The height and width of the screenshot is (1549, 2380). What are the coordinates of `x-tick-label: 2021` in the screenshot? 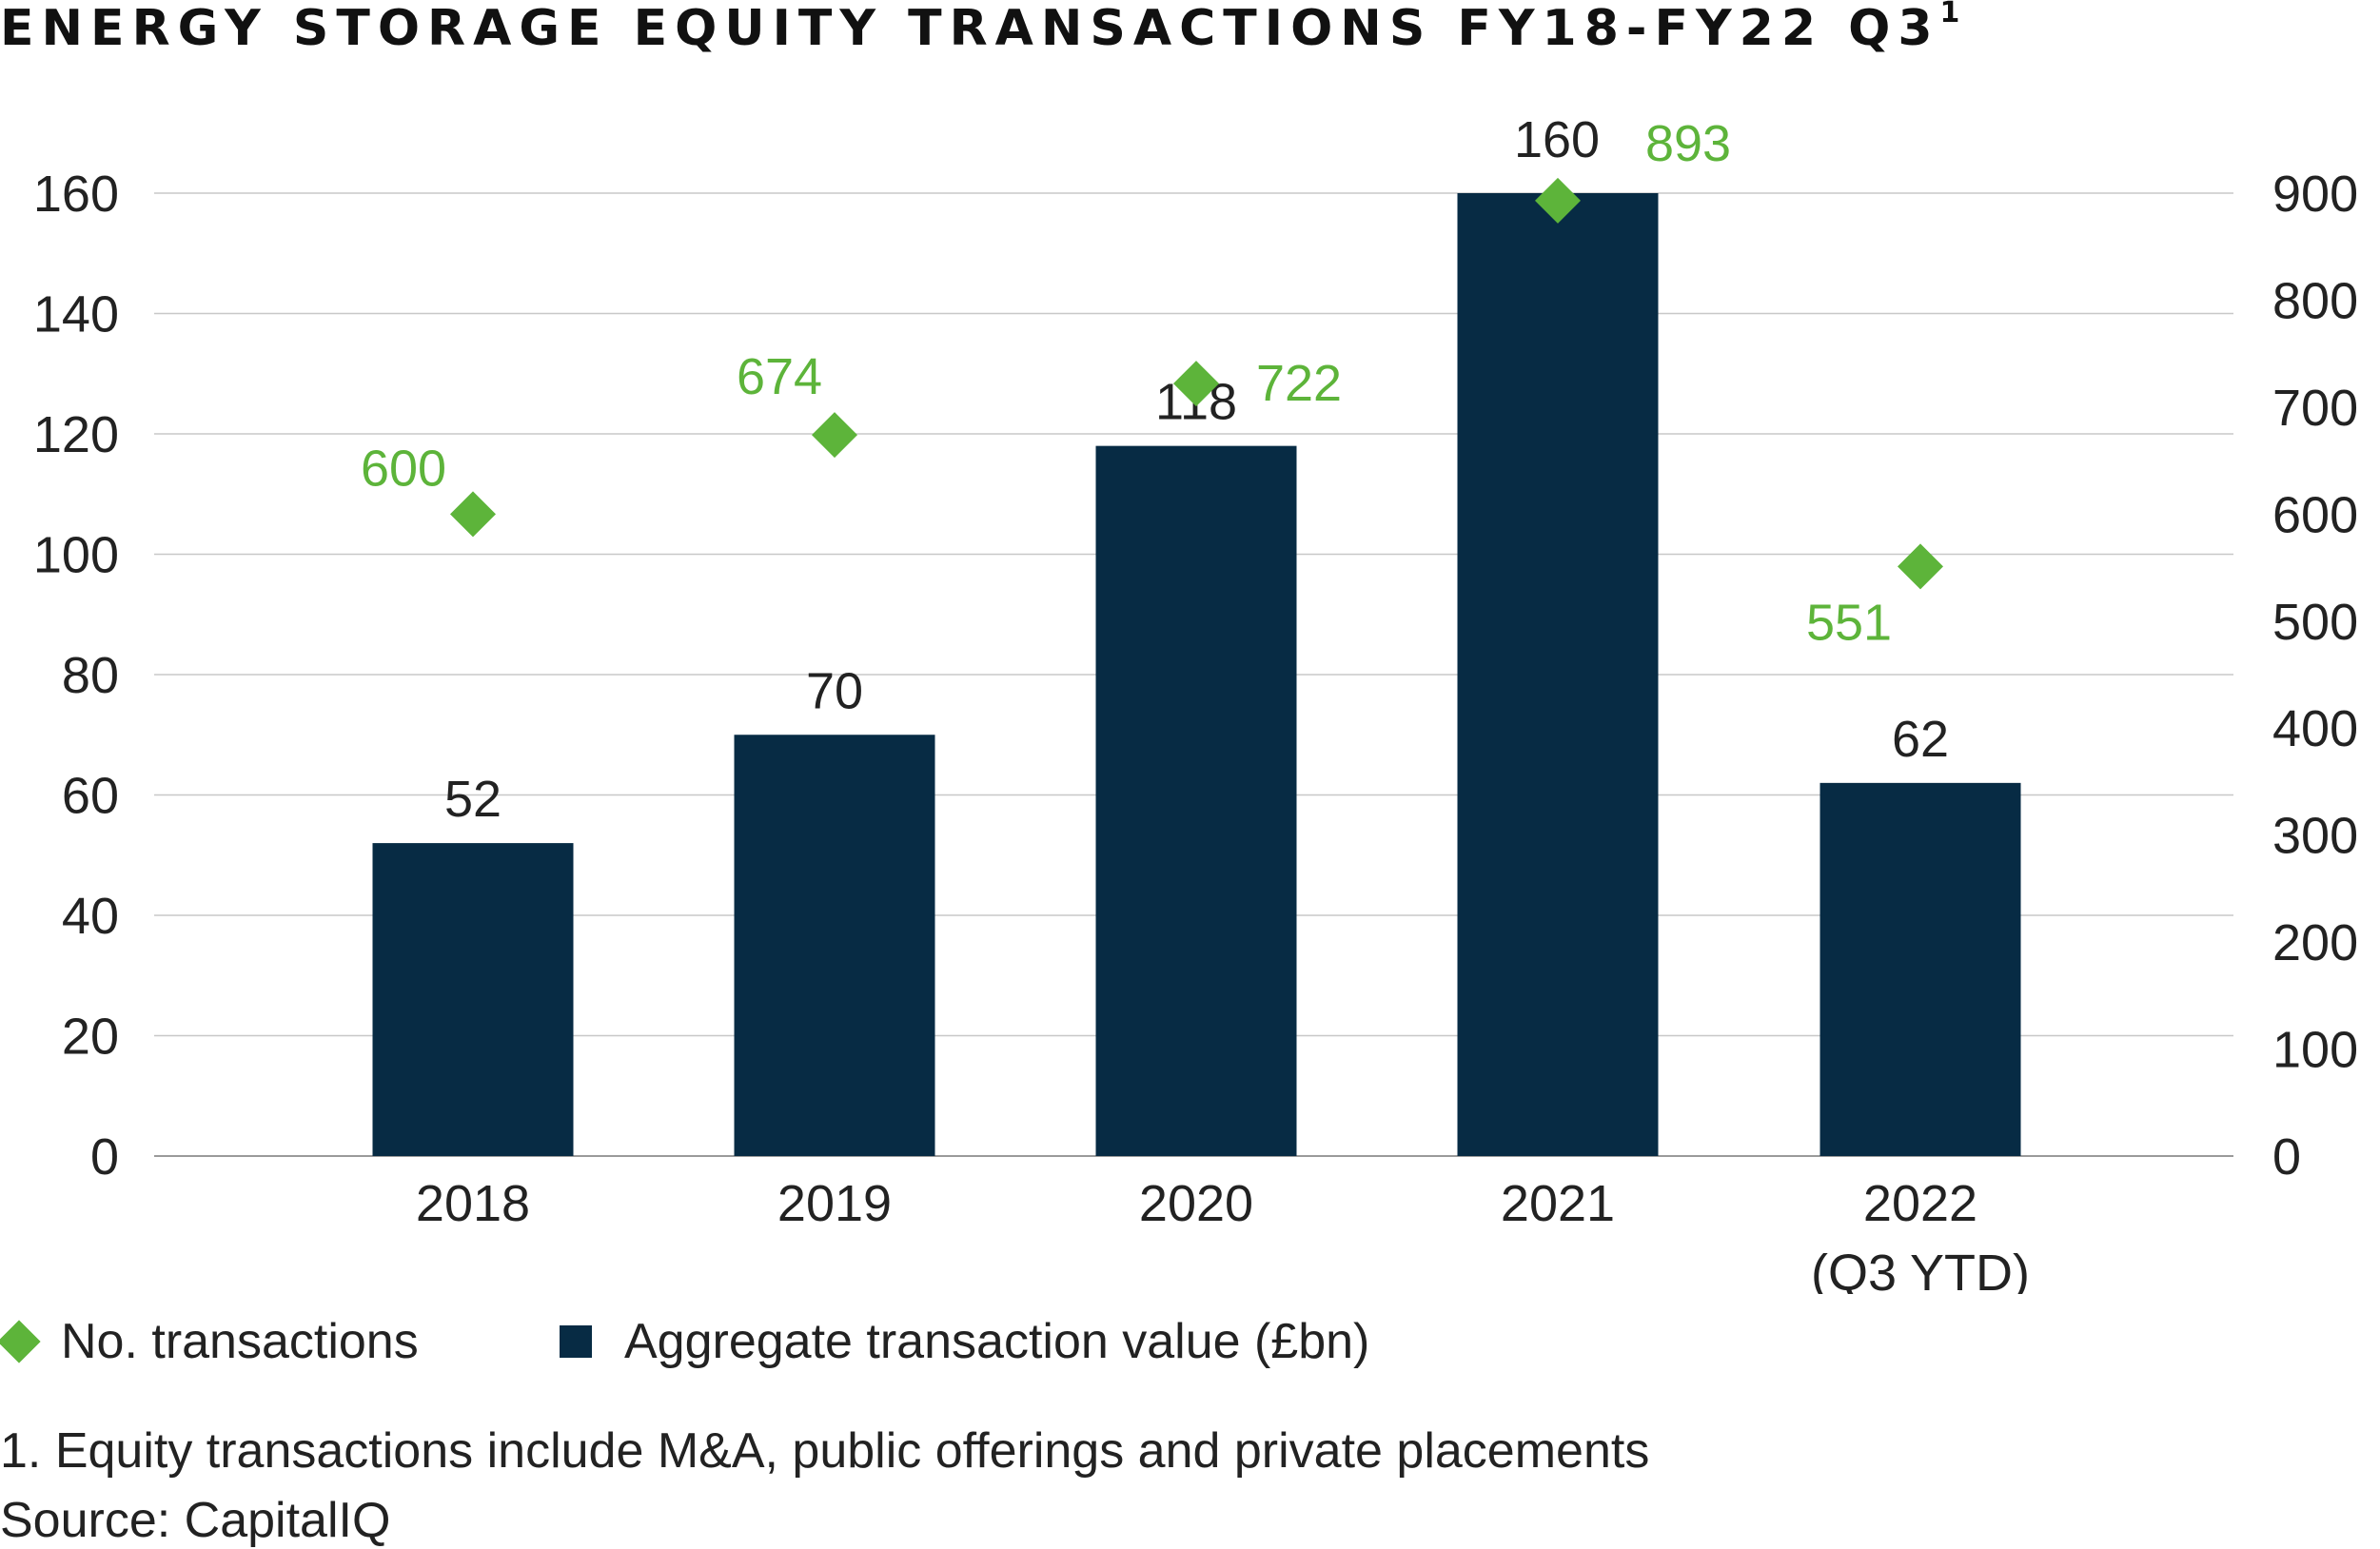 It's located at (1558, 1203).